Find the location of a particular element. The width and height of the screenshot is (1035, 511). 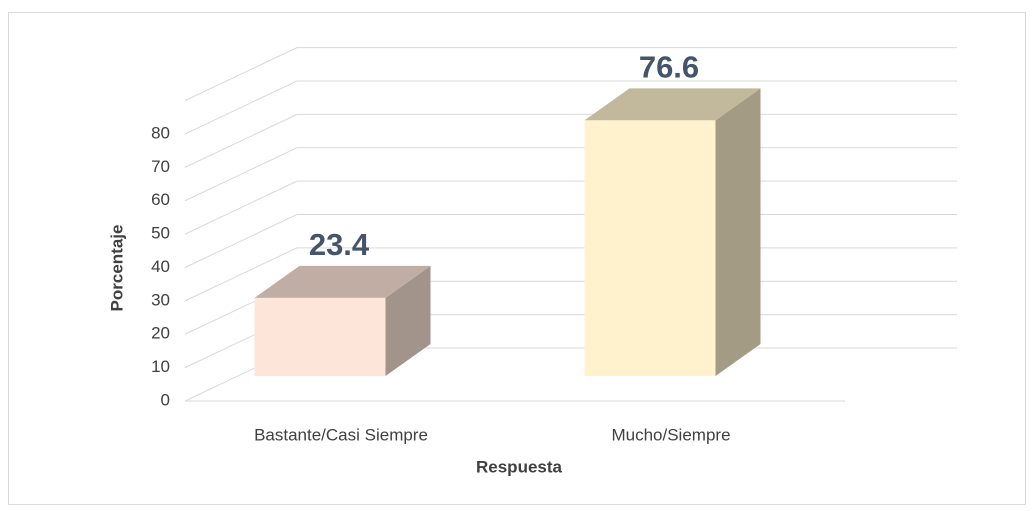

y-tick-label: 0 is located at coordinates (165, 399).